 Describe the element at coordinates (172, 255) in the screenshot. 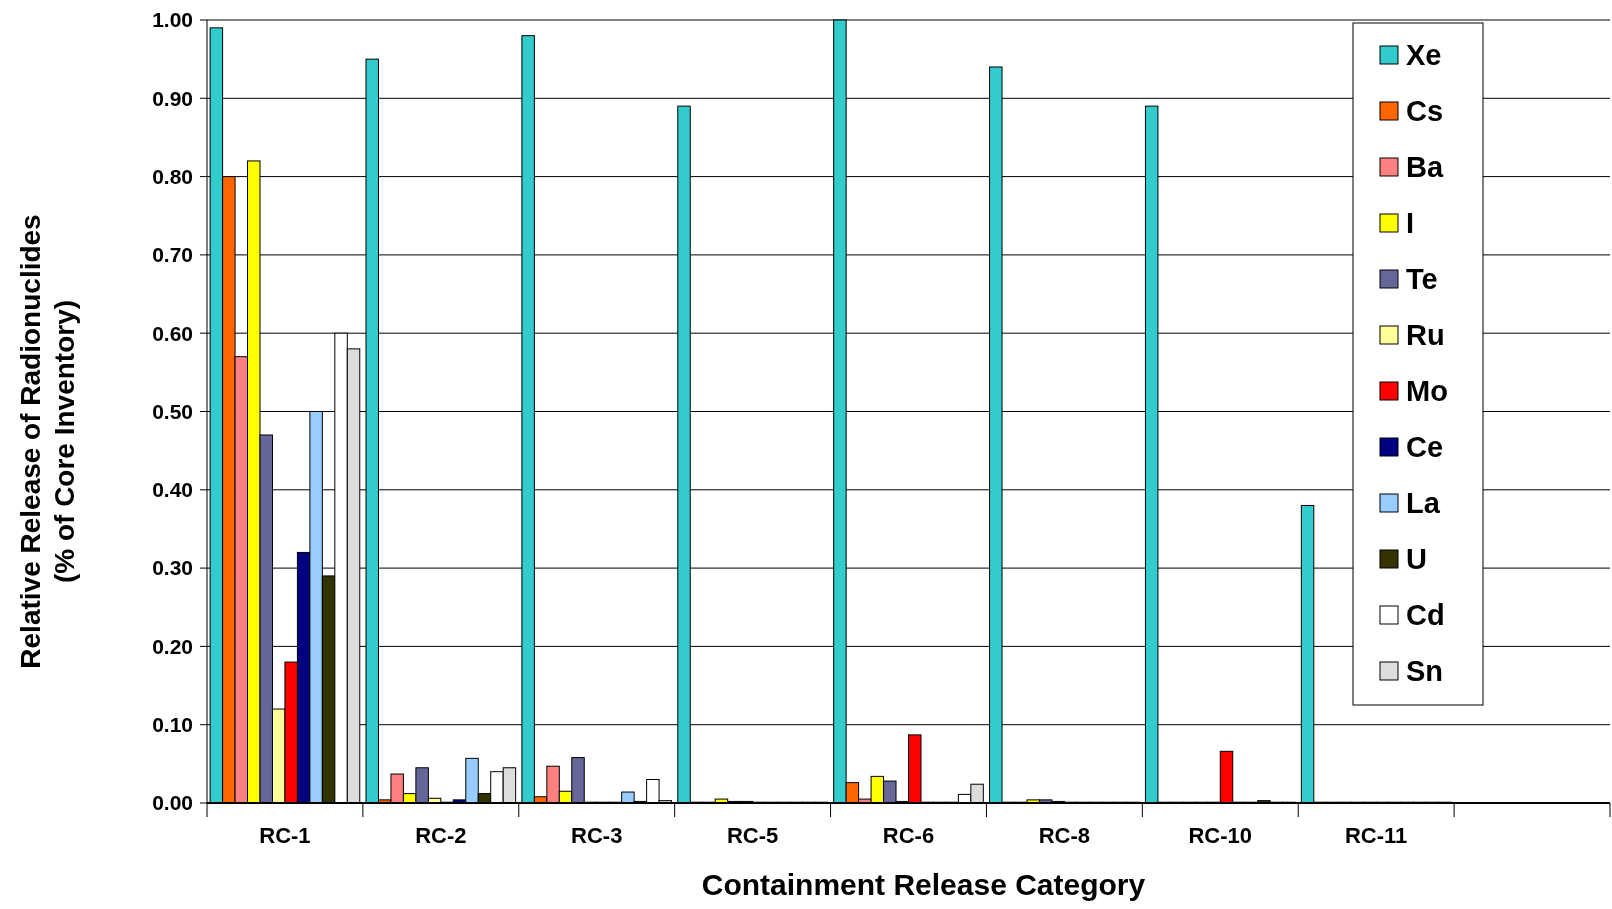

I see `y-tick-label: 0.70` at that location.